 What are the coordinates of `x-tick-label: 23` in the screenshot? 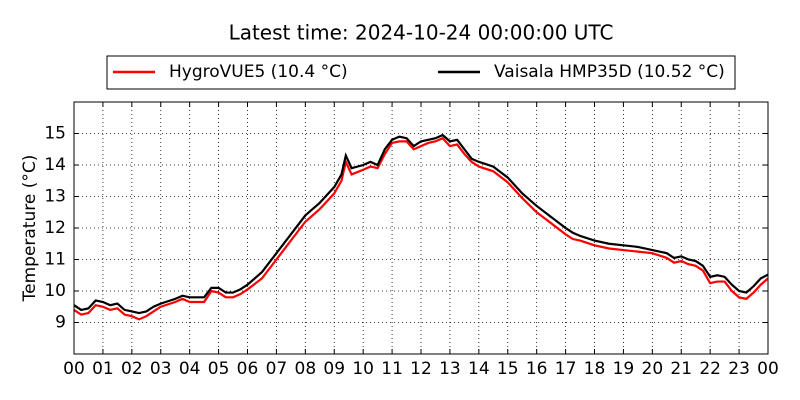 It's located at (739, 369).